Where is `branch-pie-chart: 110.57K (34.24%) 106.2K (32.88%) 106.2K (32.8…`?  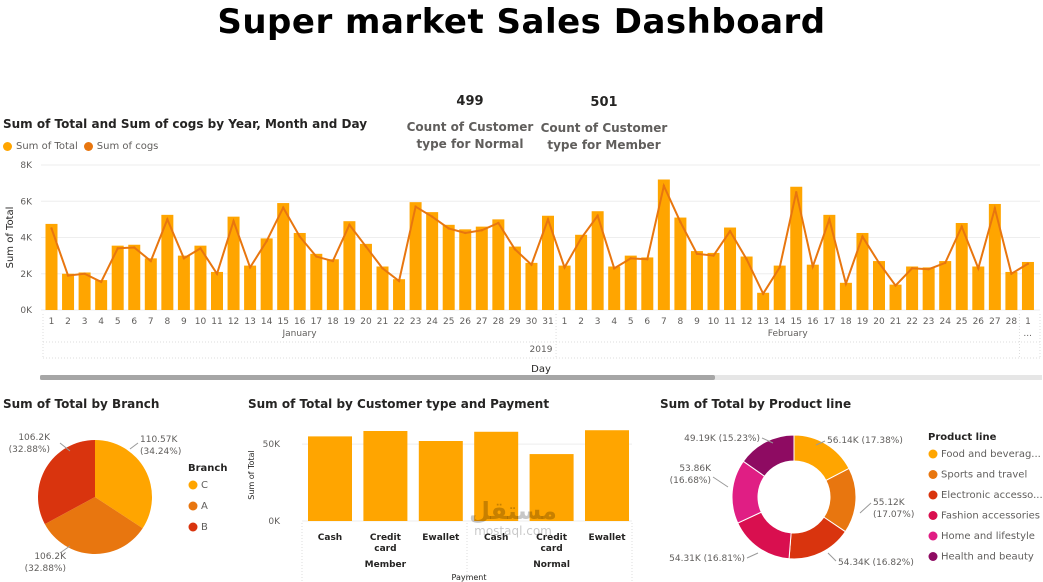 branch-pie-chart: 110.57K (34.24%) 106.2K (32.88%) 106.2K (32.8… is located at coordinates (120, 498).